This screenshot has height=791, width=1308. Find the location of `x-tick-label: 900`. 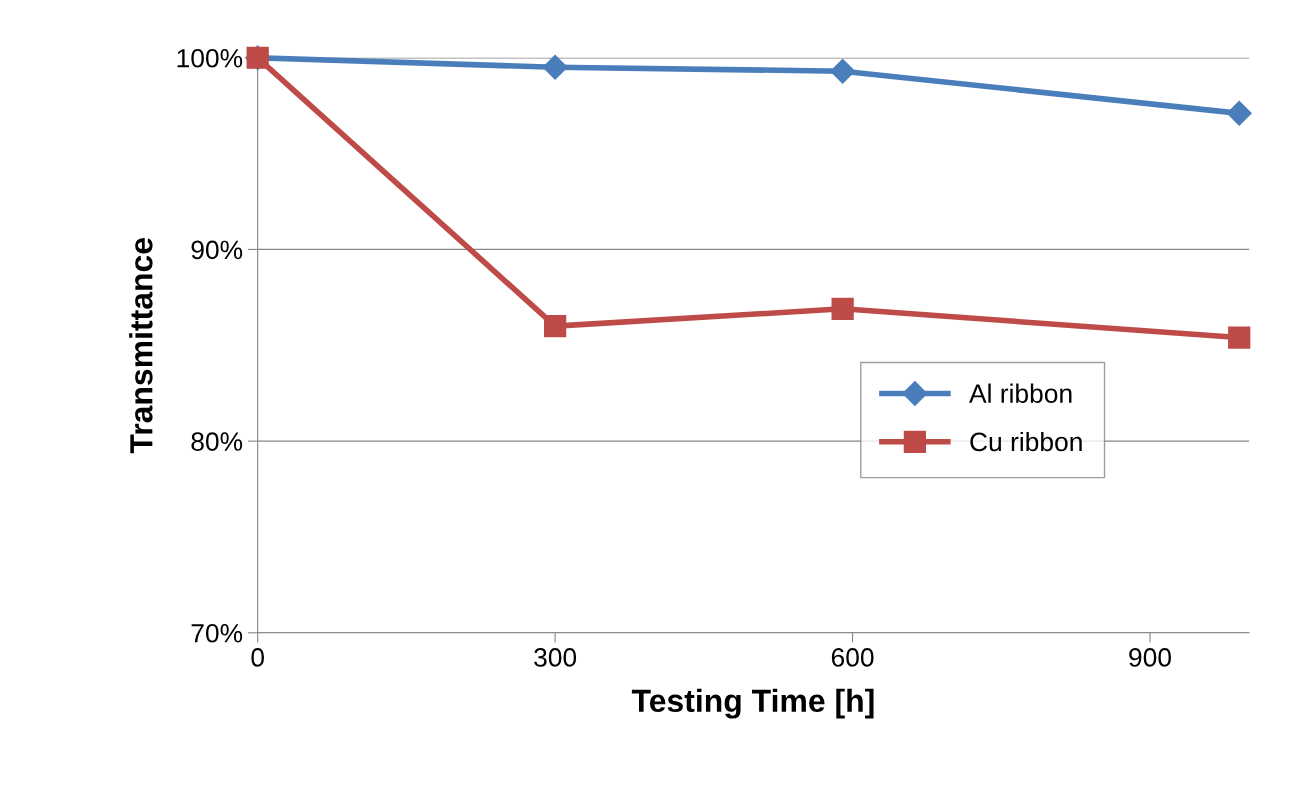

x-tick-label: 900 is located at coordinates (1150, 657).